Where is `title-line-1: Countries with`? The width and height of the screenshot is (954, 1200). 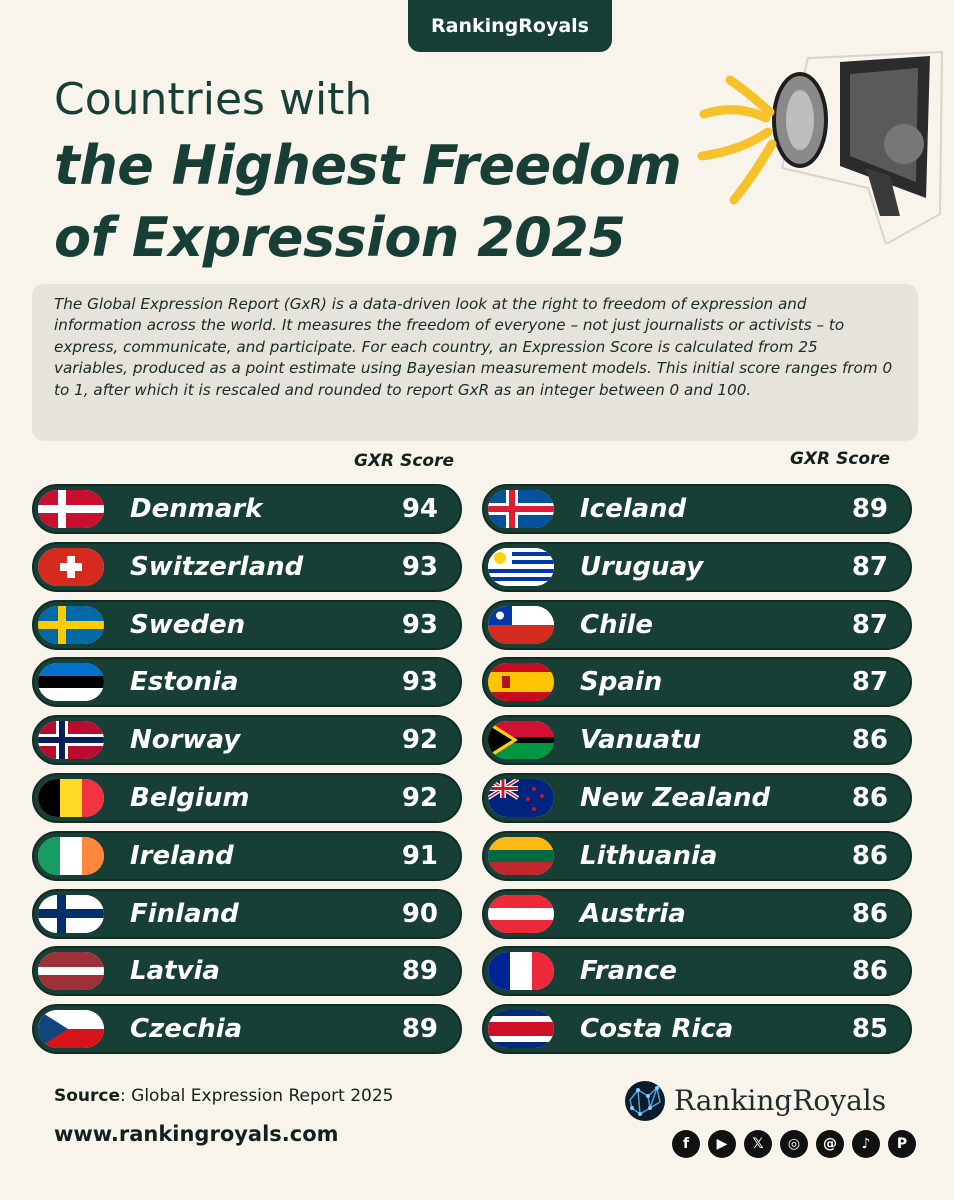
title-line-1: Countries with is located at coordinates (213, 99).